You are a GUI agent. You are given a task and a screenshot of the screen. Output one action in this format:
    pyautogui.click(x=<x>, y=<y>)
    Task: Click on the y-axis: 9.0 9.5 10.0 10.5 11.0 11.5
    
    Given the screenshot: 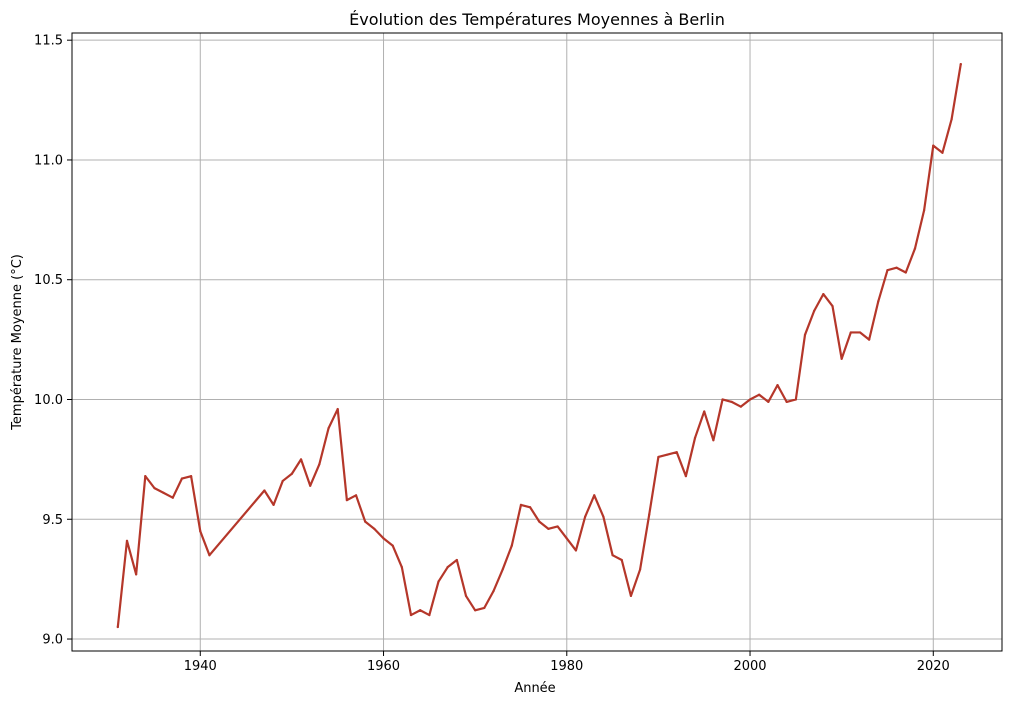 What is the action you would take?
    pyautogui.click(x=53, y=341)
    